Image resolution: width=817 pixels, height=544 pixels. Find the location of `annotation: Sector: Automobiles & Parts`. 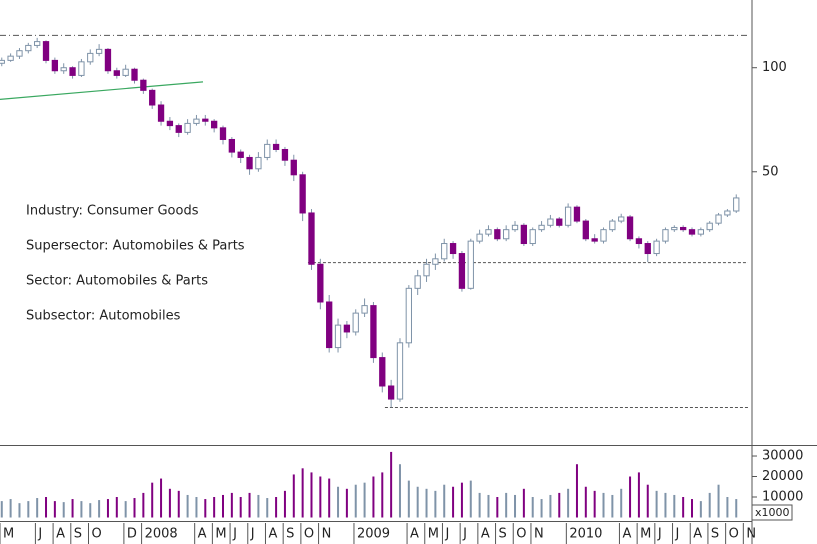

annotation: Sector: Automobiles & Parts is located at coordinates (117, 281).